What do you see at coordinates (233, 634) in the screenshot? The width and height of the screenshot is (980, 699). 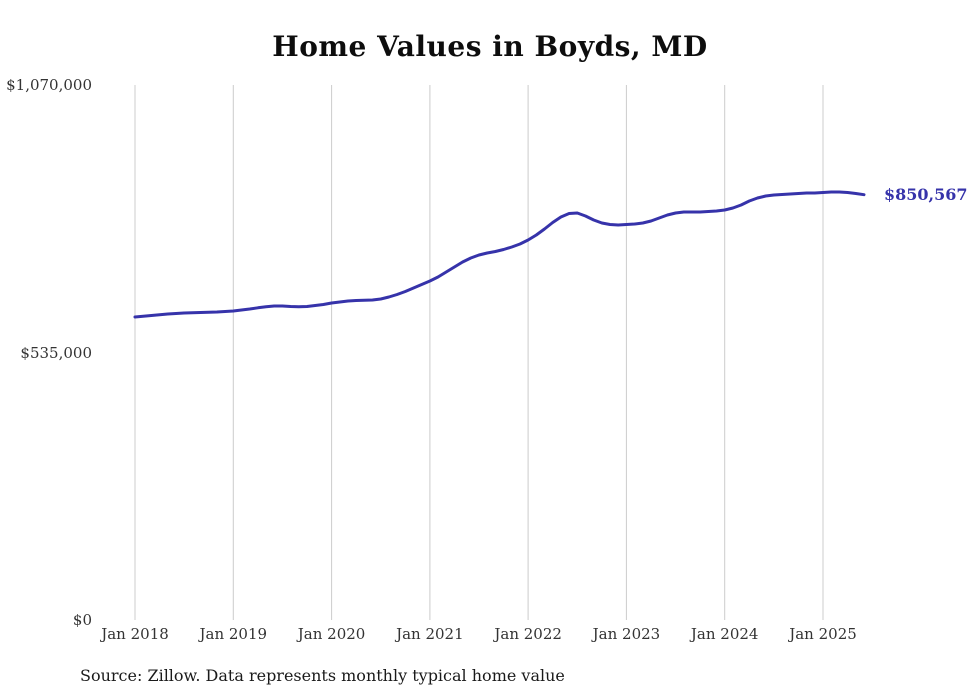 I see `x-axis-tick-label: Jan 2019` at bounding box center [233, 634].